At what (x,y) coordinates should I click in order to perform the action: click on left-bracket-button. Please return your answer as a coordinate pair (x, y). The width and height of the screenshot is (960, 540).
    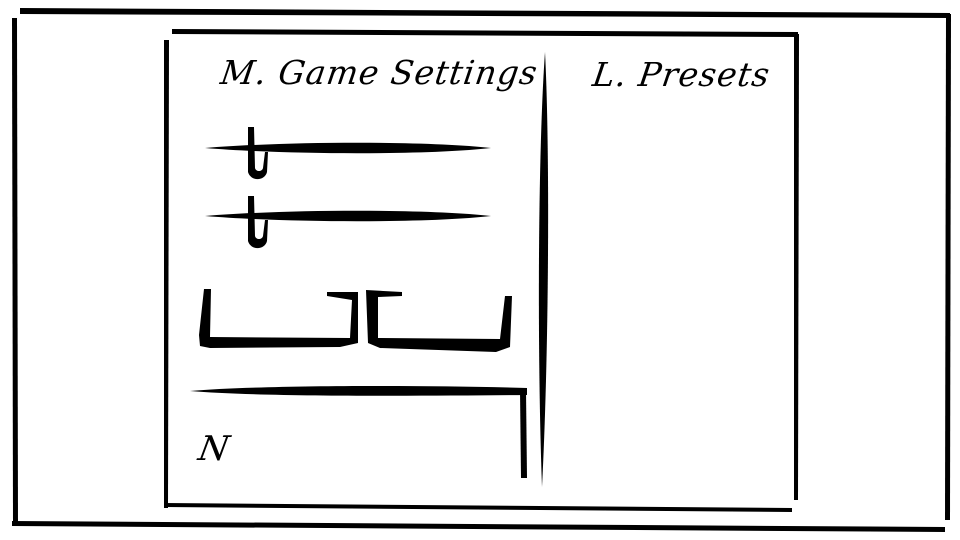
    Looking at the image, I should click on (278, 318).